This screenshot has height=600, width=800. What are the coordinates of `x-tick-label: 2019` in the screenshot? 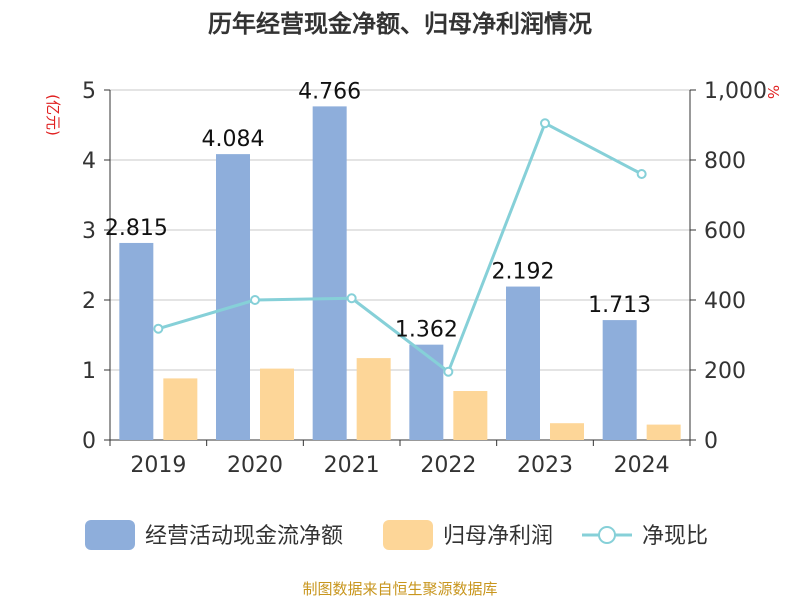 It's located at (158, 465).